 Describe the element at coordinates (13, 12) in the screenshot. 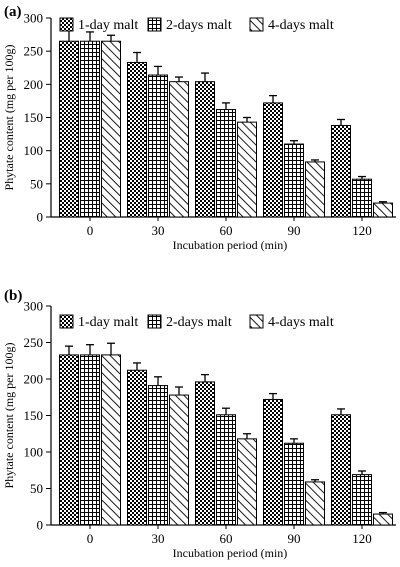

I see `panel-label: (a)` at that location.